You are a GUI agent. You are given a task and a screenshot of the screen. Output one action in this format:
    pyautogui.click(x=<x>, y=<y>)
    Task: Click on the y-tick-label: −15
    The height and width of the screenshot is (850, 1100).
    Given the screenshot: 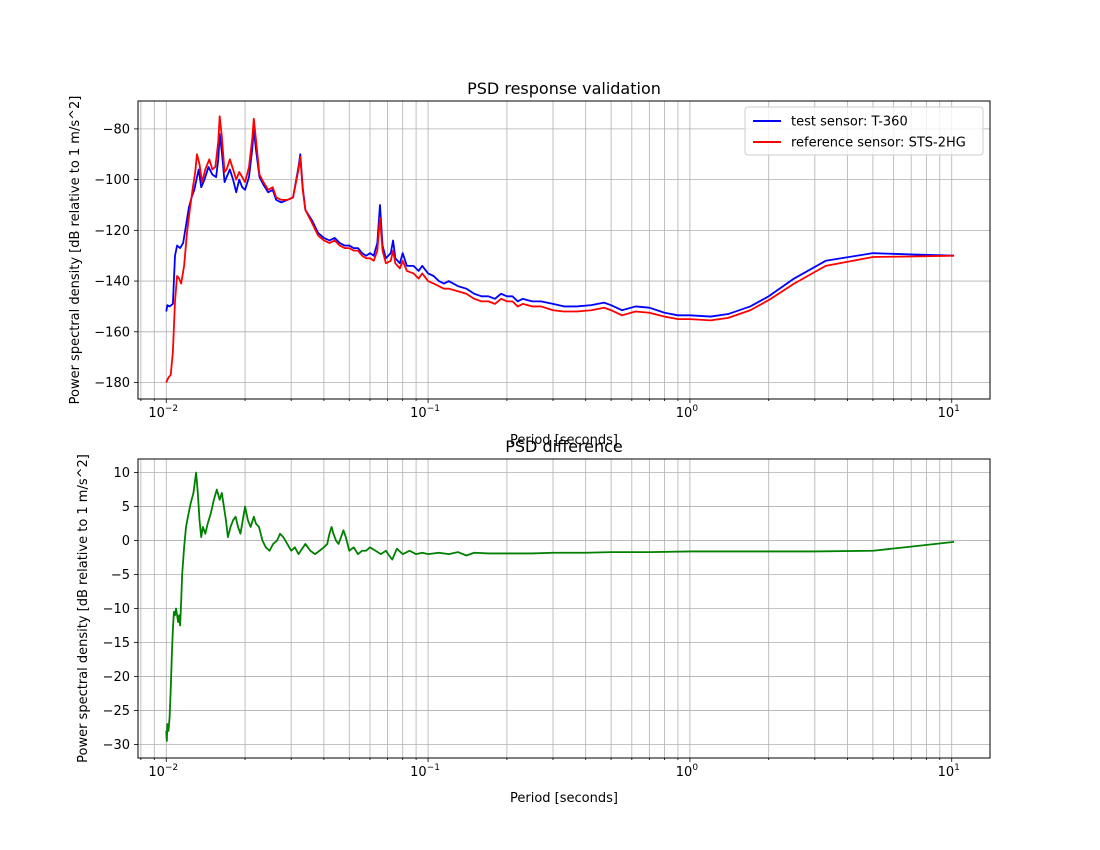 What is the action you would take?
    pyautogui.click(x=116, y=643)
    